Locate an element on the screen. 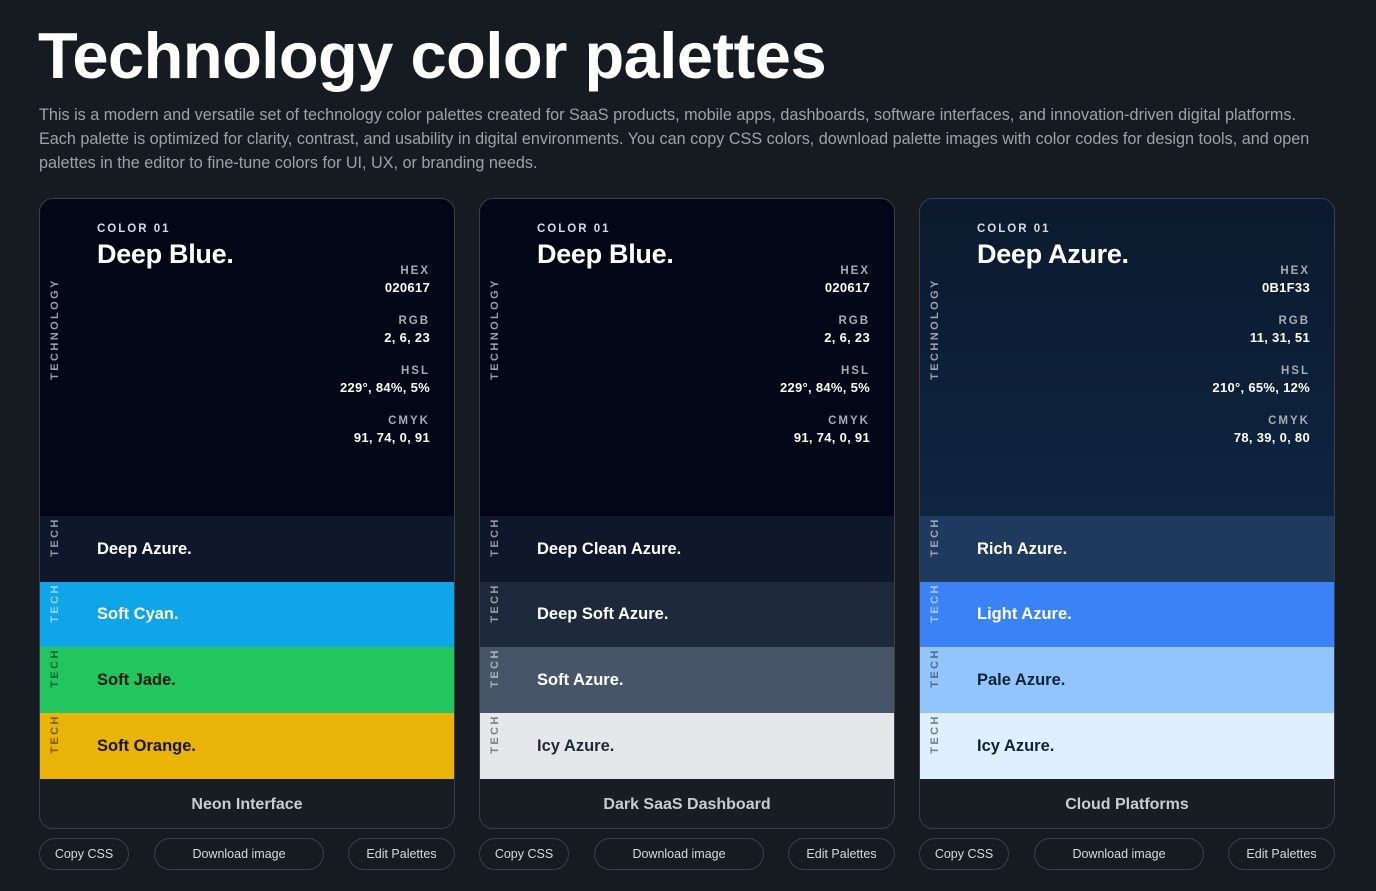 The image size is (1376, 891). swatch-name: Deep Azure. is located at coordinates (144, 549).